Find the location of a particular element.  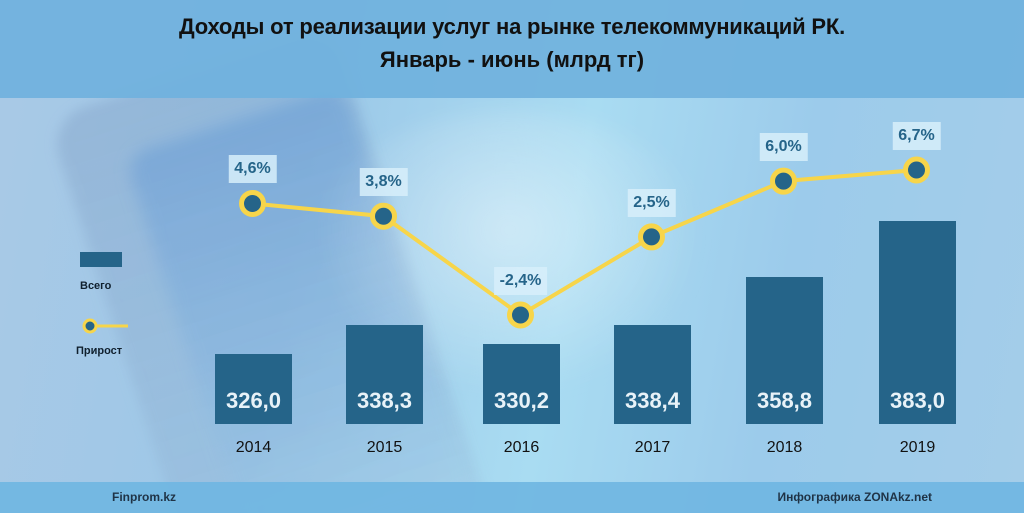

year-label-2015: 2015 is located at coordinates (384, 447).